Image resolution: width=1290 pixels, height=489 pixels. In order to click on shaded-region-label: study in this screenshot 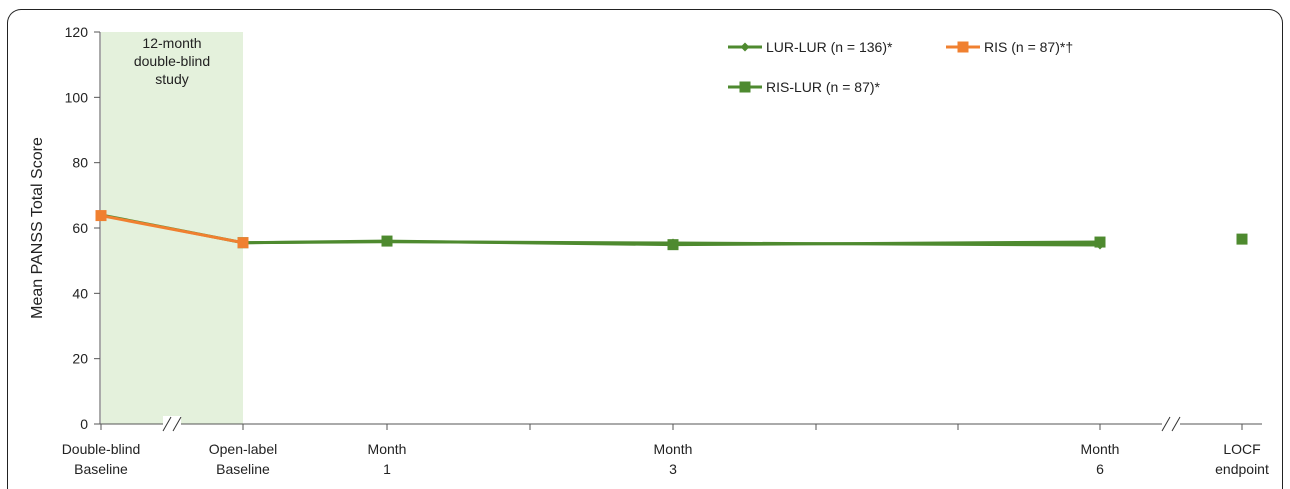, I will do `click(171, 79)`.